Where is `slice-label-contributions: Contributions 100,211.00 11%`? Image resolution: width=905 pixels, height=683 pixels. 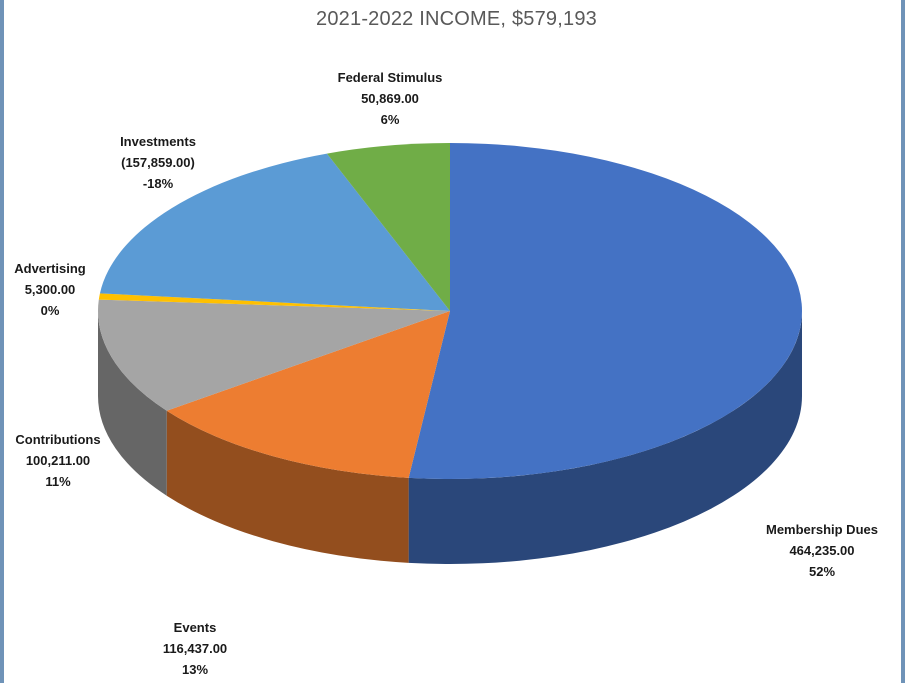 slice-label-contributions: Contributions 100,211.00 11% is located at coordinates (57, 460).